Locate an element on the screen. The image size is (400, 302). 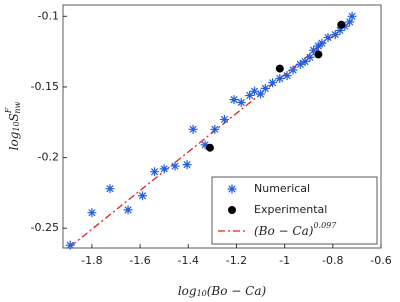
legend-box is located at coordinates (294, 210).